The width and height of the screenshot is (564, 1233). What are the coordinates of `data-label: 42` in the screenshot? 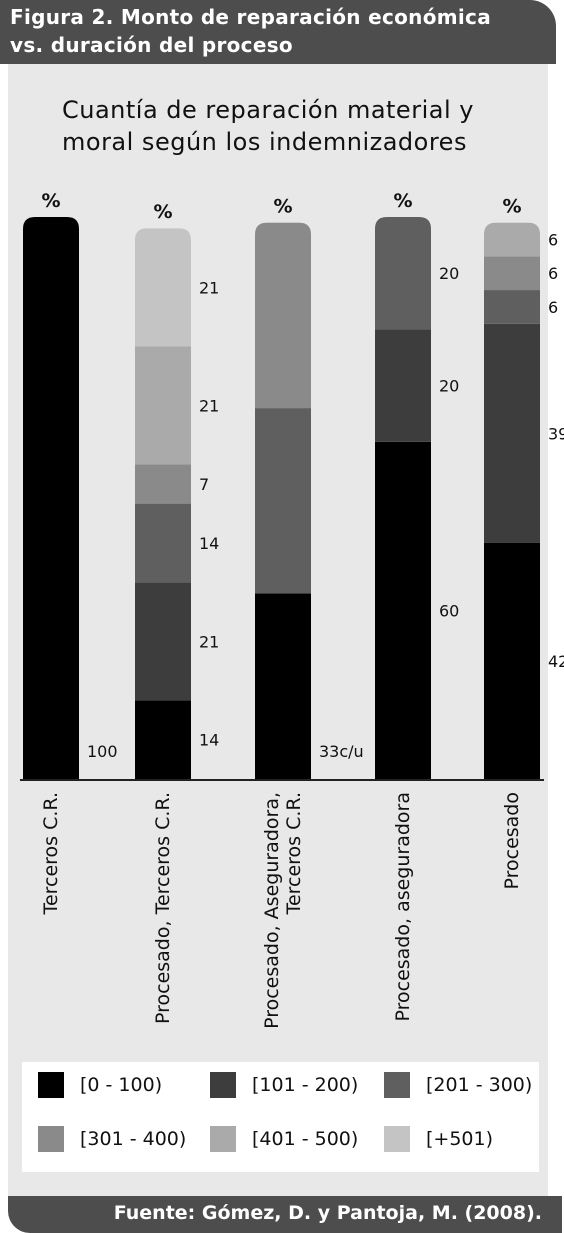 It's located at (556, 661).